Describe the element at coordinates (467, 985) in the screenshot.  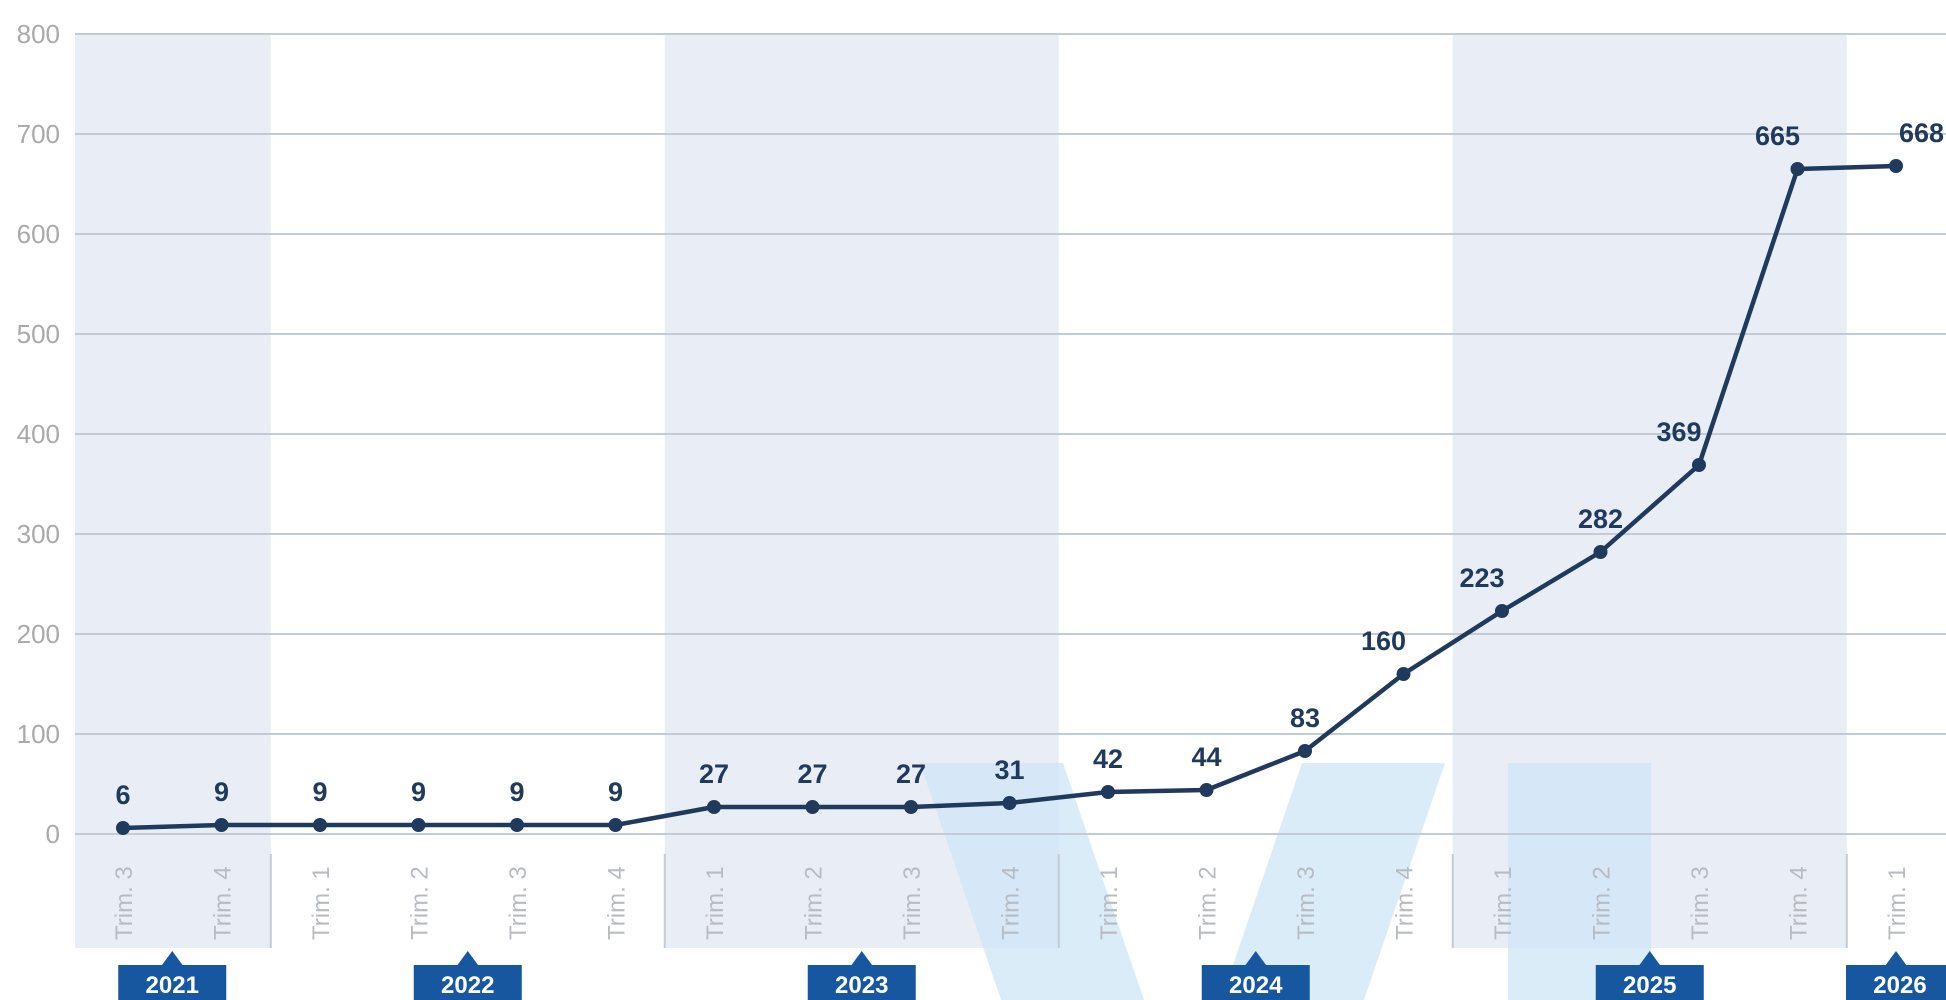
I see `year-badge-label: 2022` at that location.